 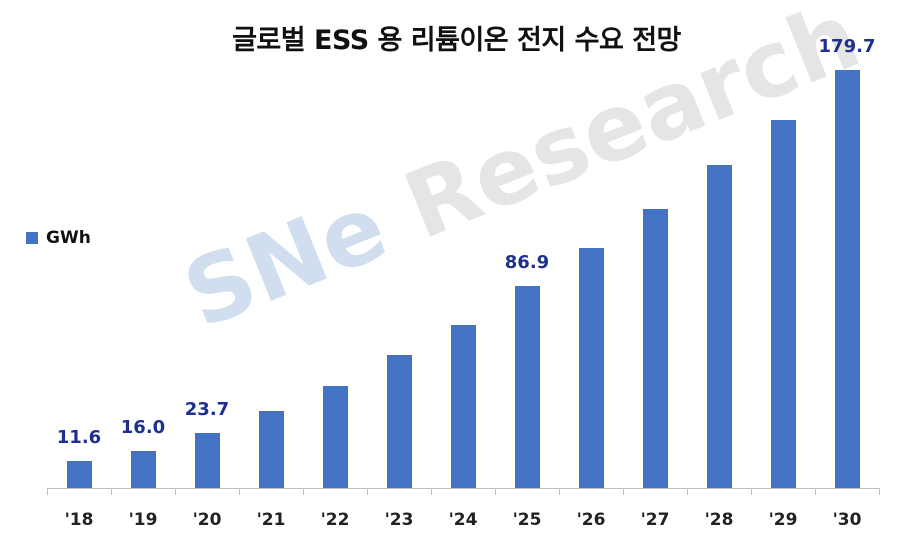 What do you see at coordinates (143, 427) in the screenshot?
I see `data-label: 16.0` at bounding box center [143, 427].